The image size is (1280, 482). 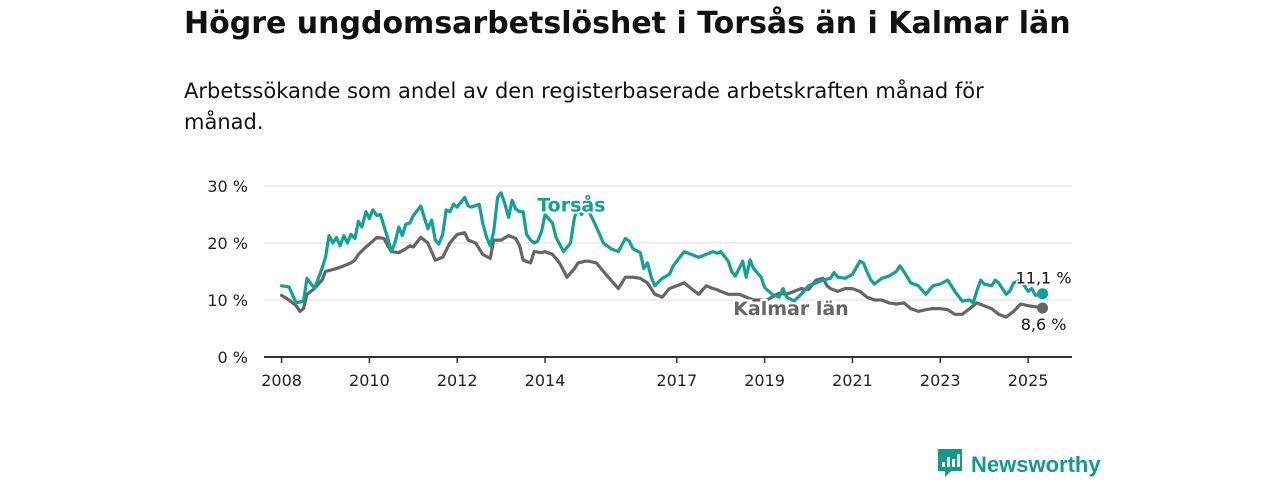 What do you see at coordinates (227, 272) in the screenshot?
I see `y-axis-labels: 0 % 10 % 20 % 30 %` at bounding box center [227, 272].